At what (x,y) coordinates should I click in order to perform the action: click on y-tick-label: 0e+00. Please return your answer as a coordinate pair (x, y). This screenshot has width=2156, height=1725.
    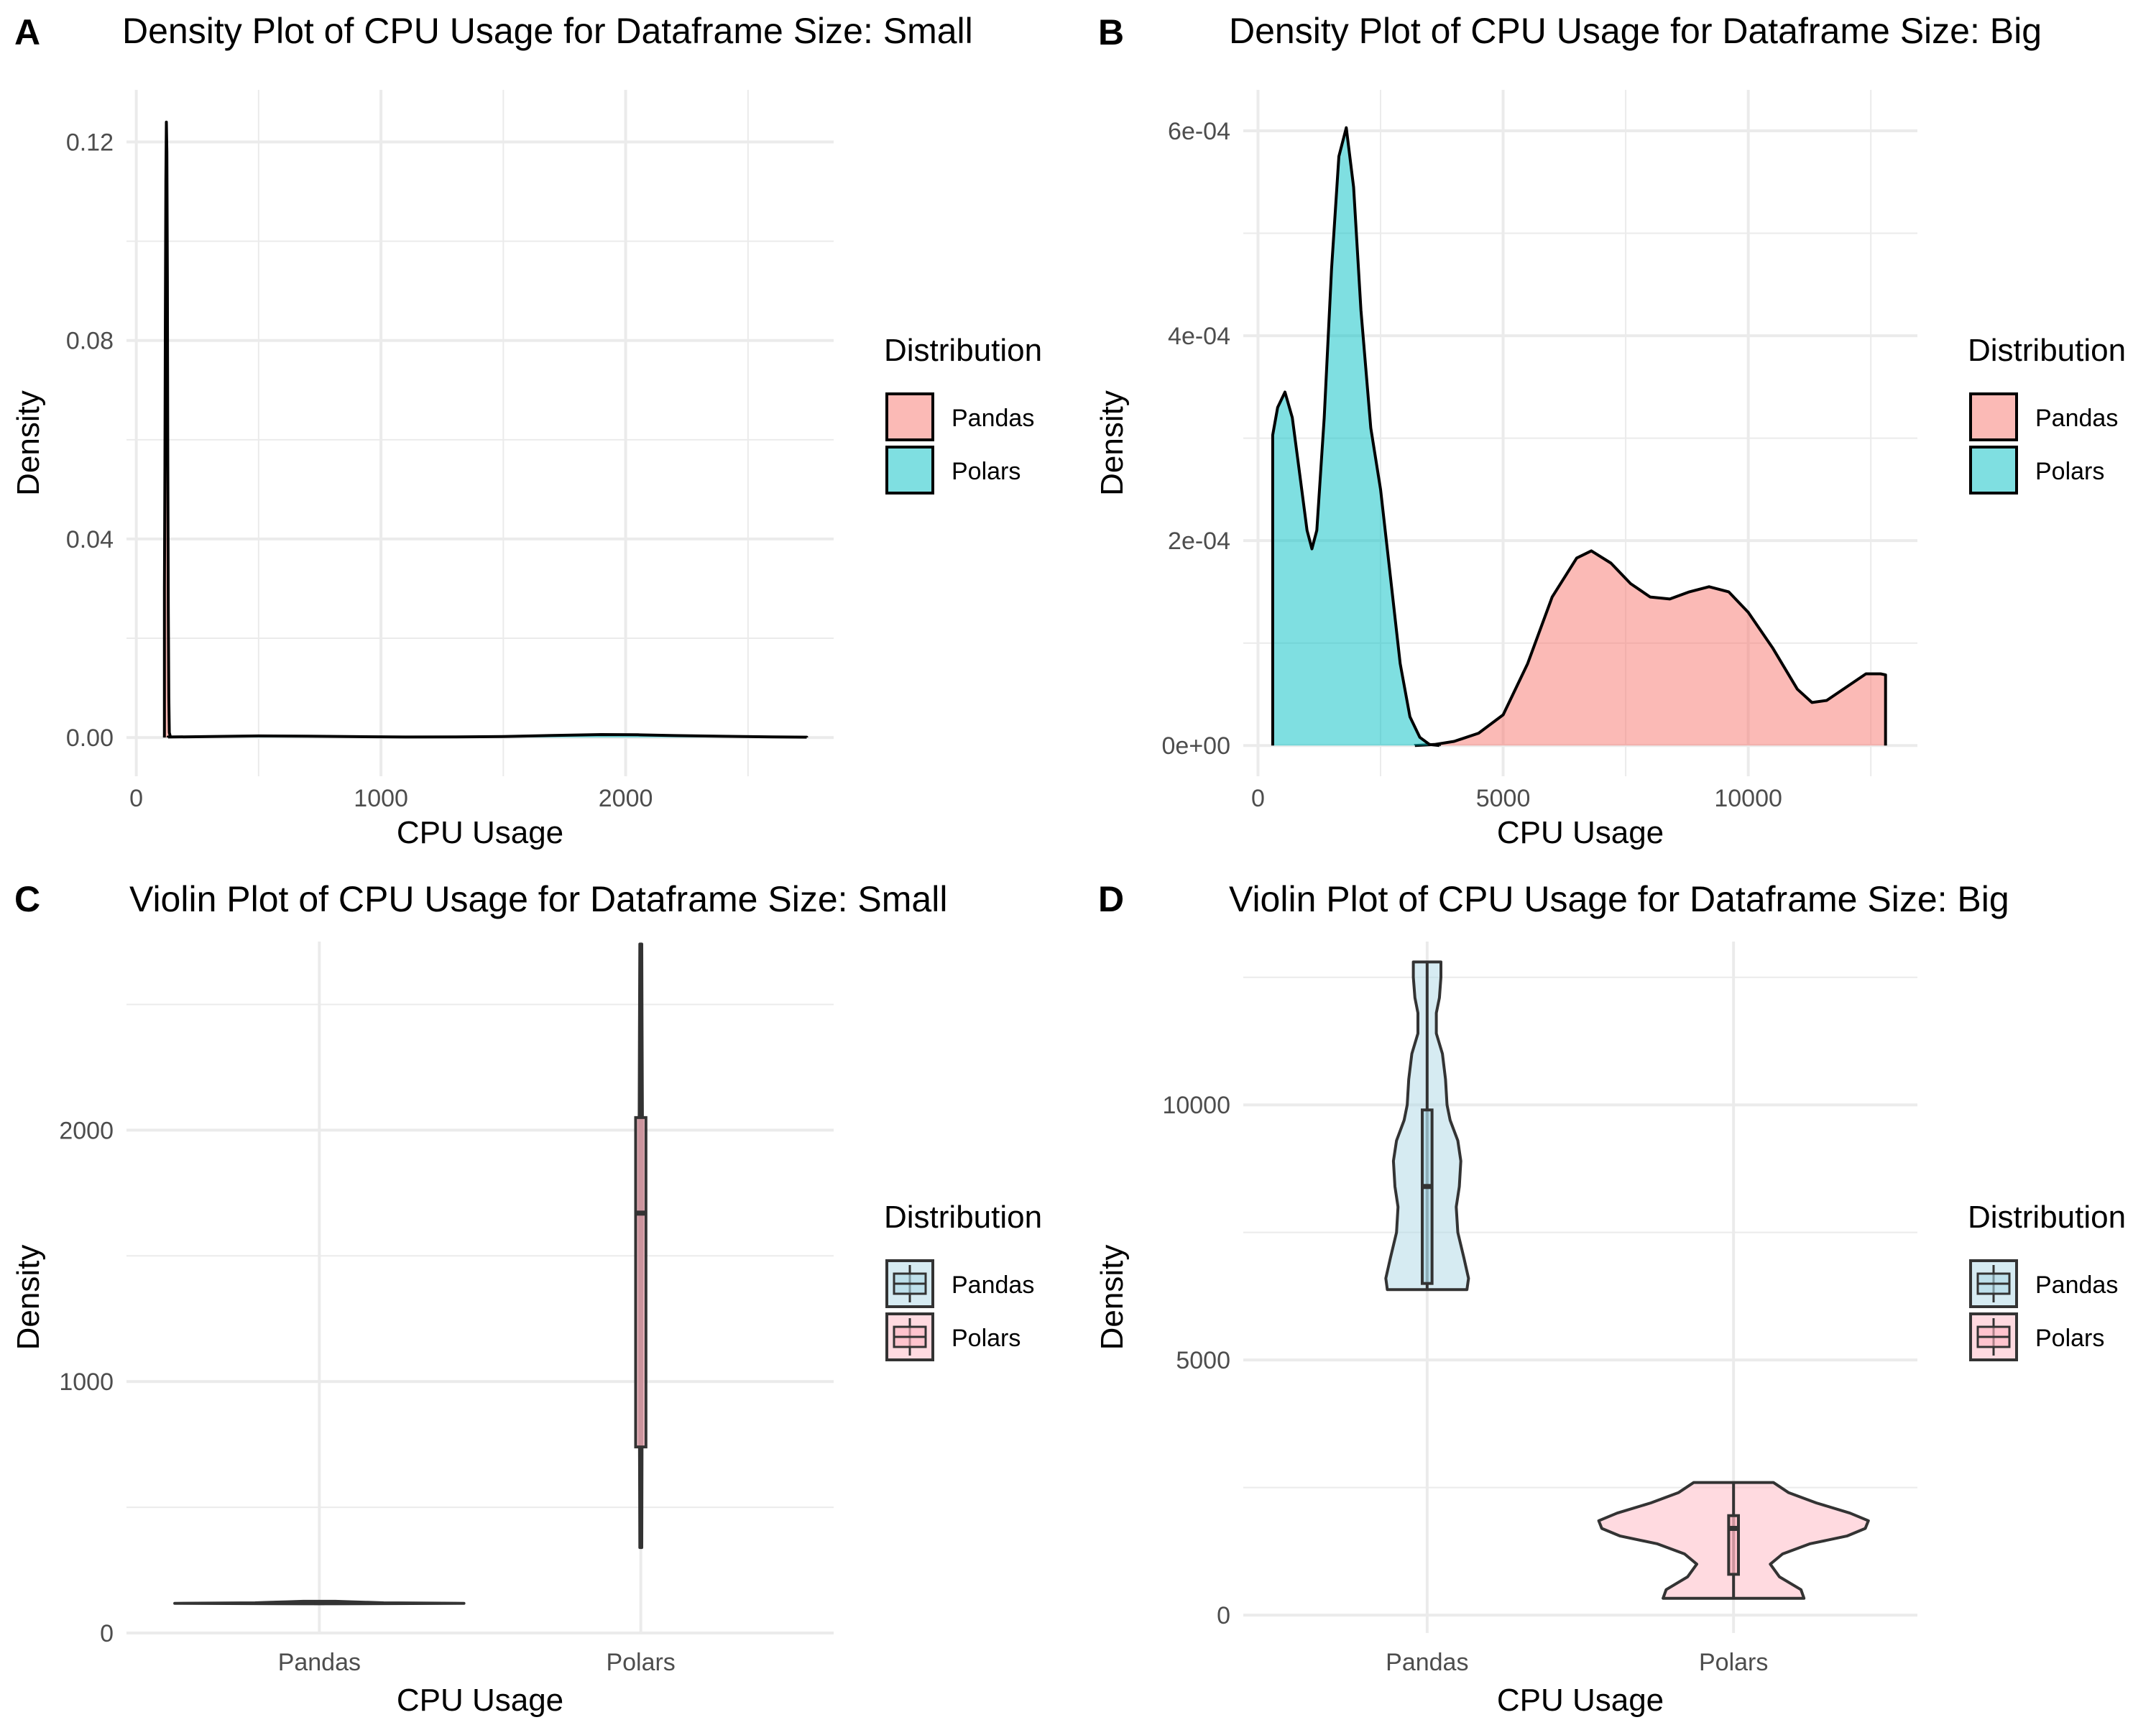
    Looking at the image, I should click on (1196, 746).